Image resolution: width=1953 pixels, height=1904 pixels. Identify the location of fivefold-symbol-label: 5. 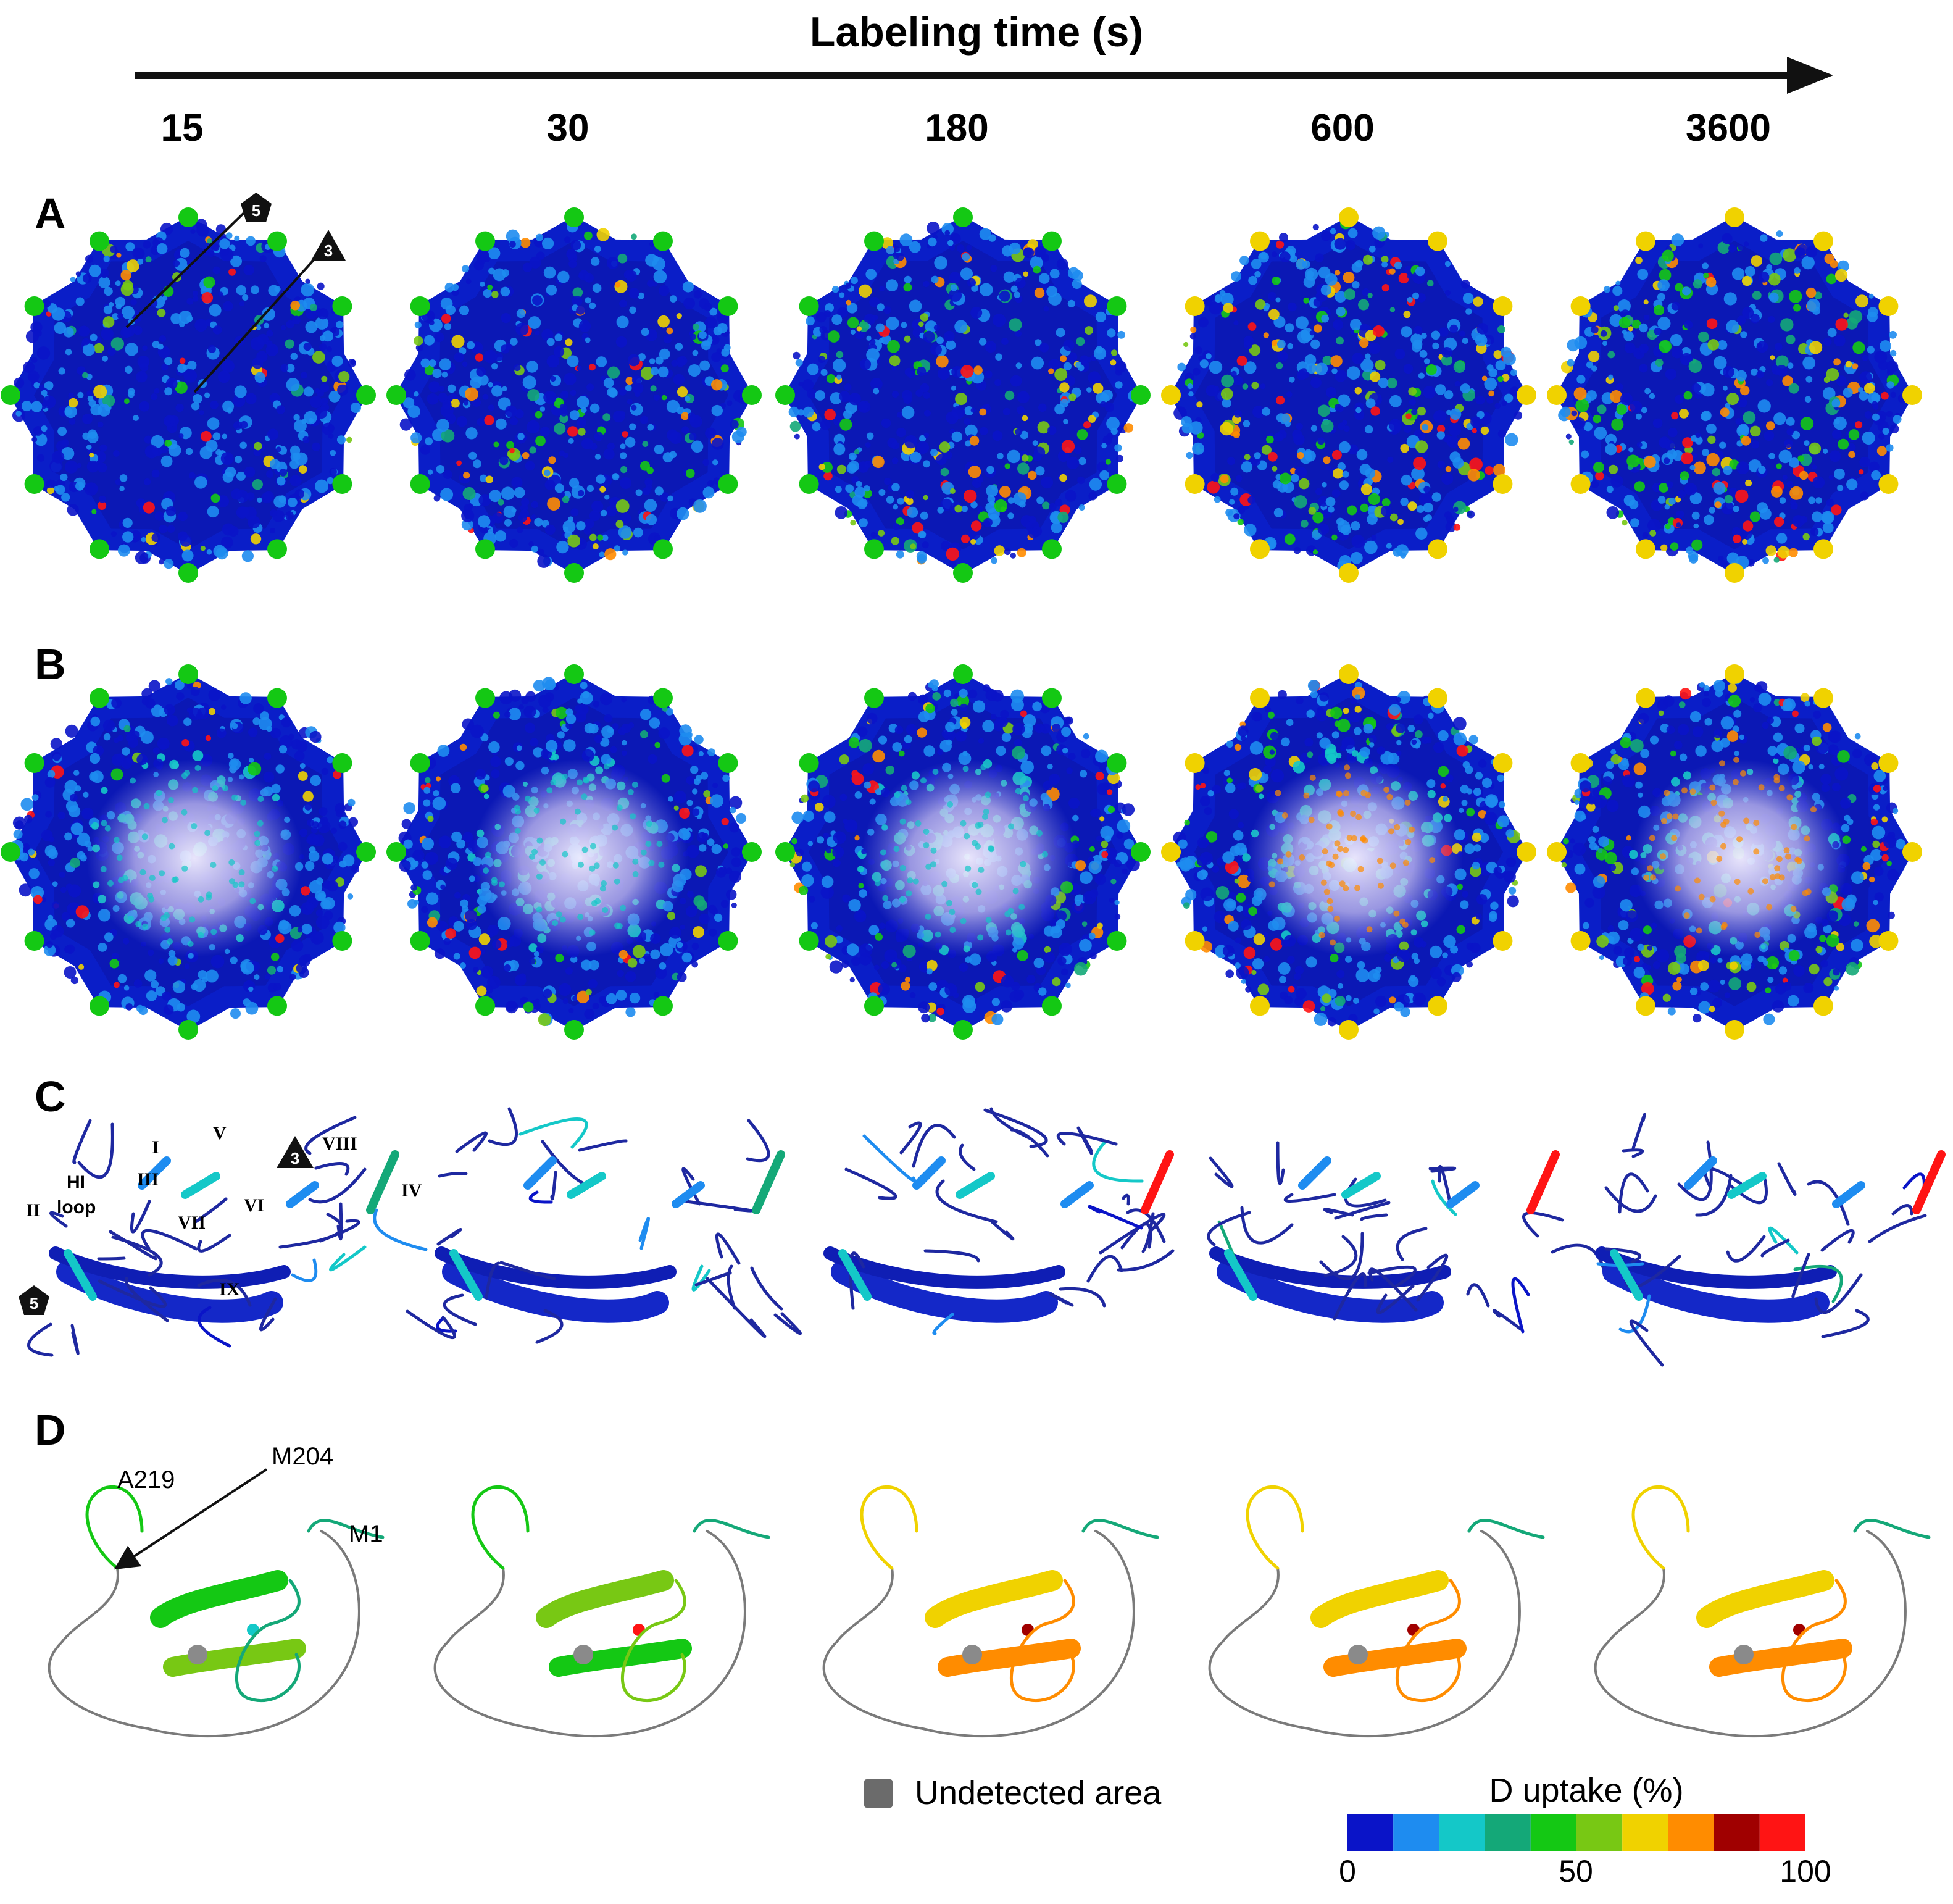
(256, 211).